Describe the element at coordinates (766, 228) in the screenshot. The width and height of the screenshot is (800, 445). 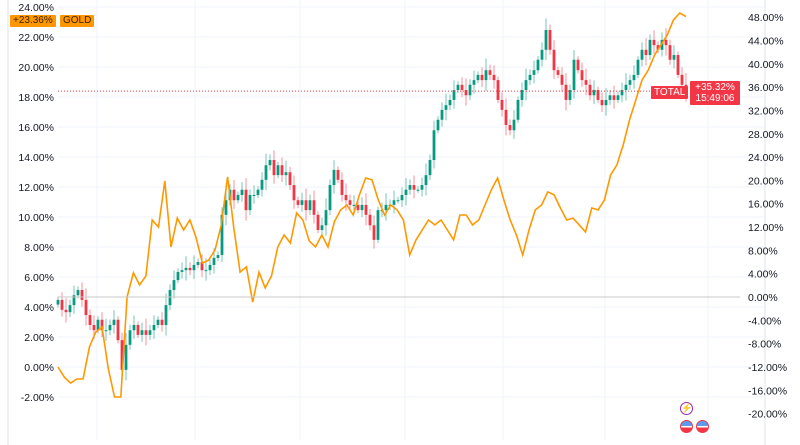
I see `right-axis-tick: 12.00%` at that location.